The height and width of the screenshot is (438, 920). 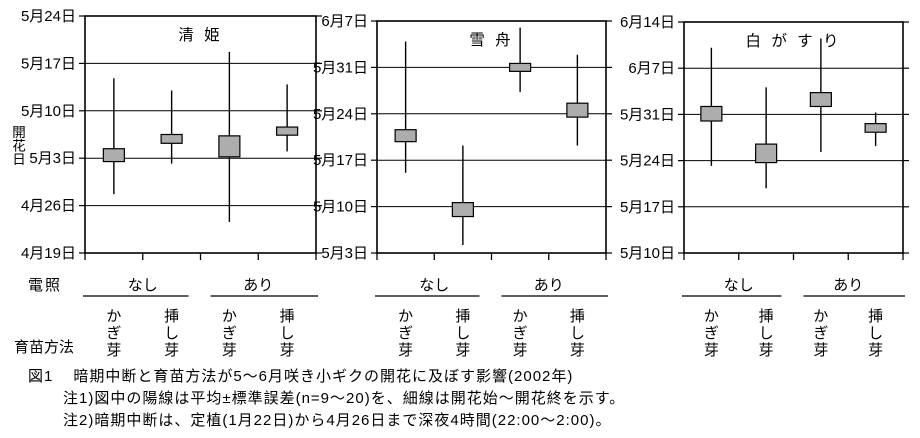 What do you see at coordinates (344, 398) in the screenshot?
I see `figure-note-1: 注1)図中の陽線は平均±標準誤差(n=9～20)を、細線は開花始～開花終を示す。` at bounding box center [344, 398].